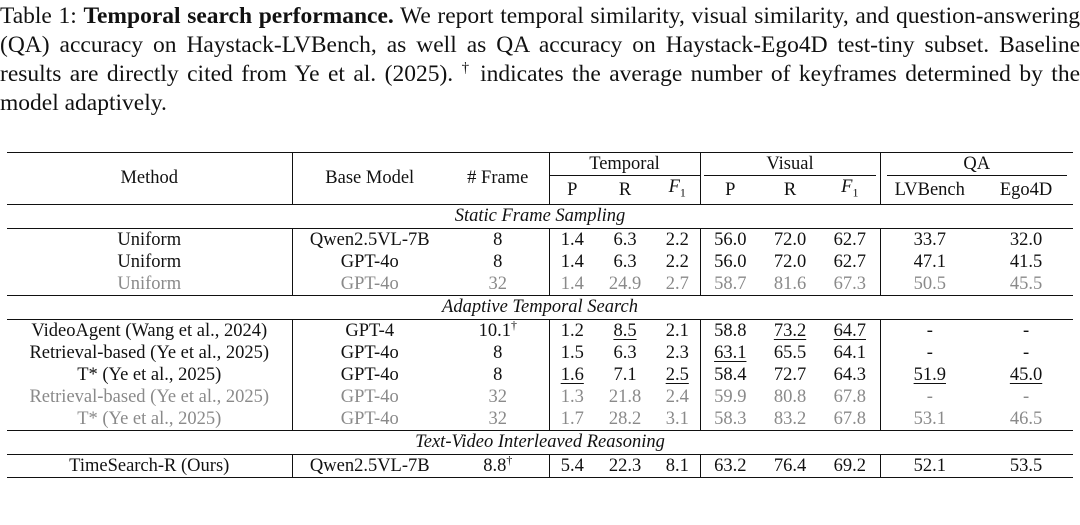 This screenshot has height=525, width=1080. Describe the element at coordinates (498, 330) in the screenshot. I see `cell-frame: 10.1†` at that location.